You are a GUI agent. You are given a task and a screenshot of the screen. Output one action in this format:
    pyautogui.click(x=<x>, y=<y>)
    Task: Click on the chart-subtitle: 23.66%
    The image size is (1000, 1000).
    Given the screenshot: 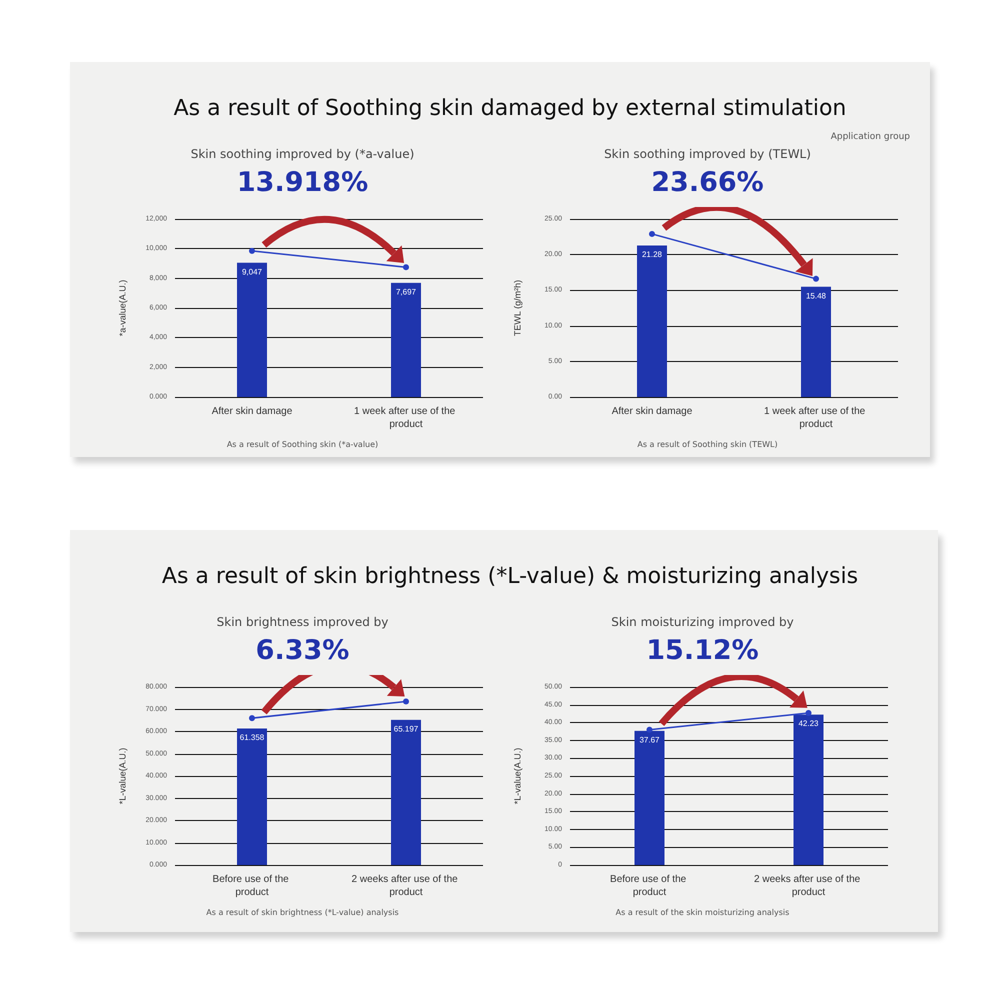 What is the action you would take?
    pyautogui.click(x=707, y=182)
    